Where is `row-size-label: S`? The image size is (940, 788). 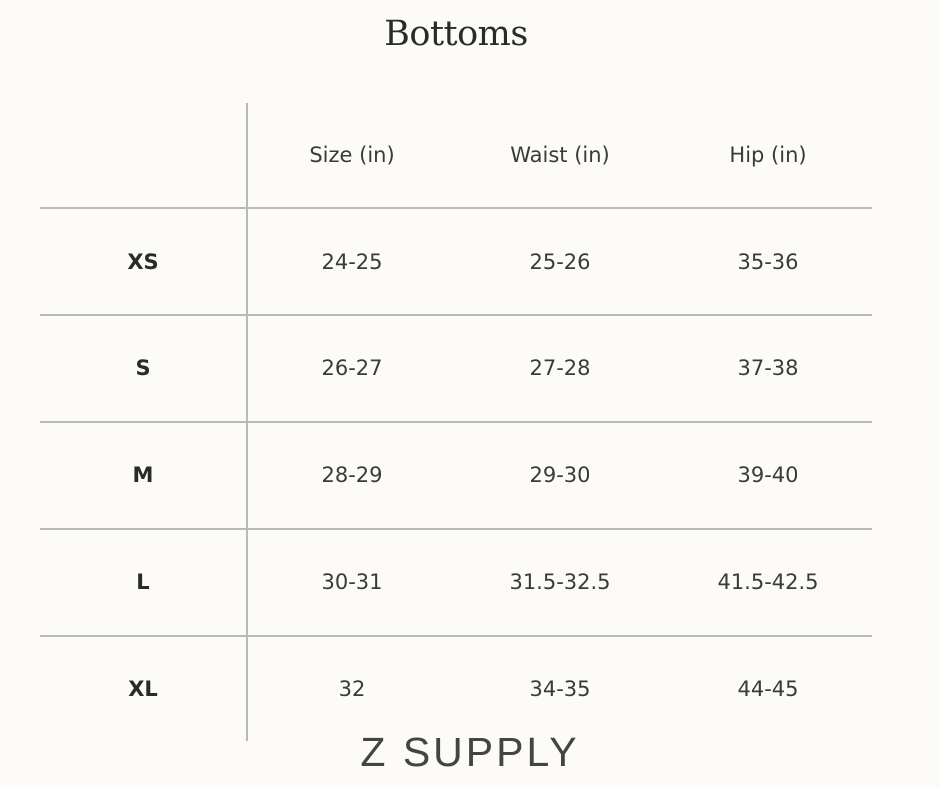 row-size-label: S is located at coordinates (143, 368).